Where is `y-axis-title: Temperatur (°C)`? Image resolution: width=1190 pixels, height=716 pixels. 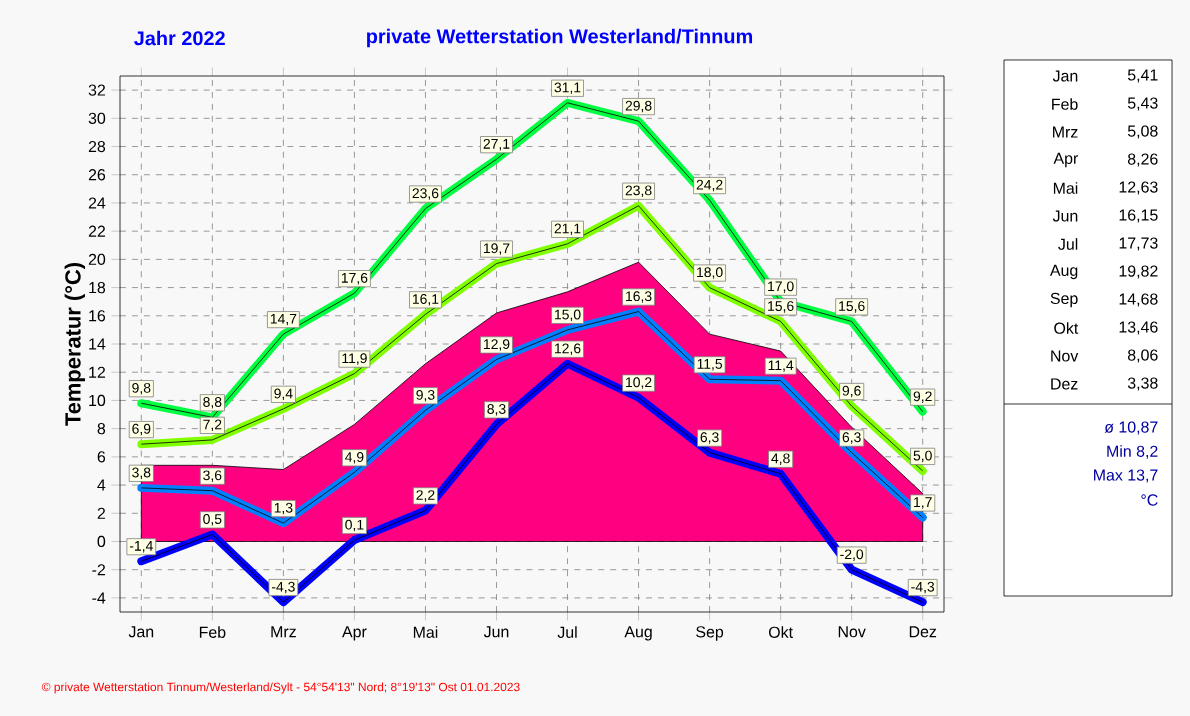
y-axis-title: Temperatur (°C) is located at coordinates (75, 344).